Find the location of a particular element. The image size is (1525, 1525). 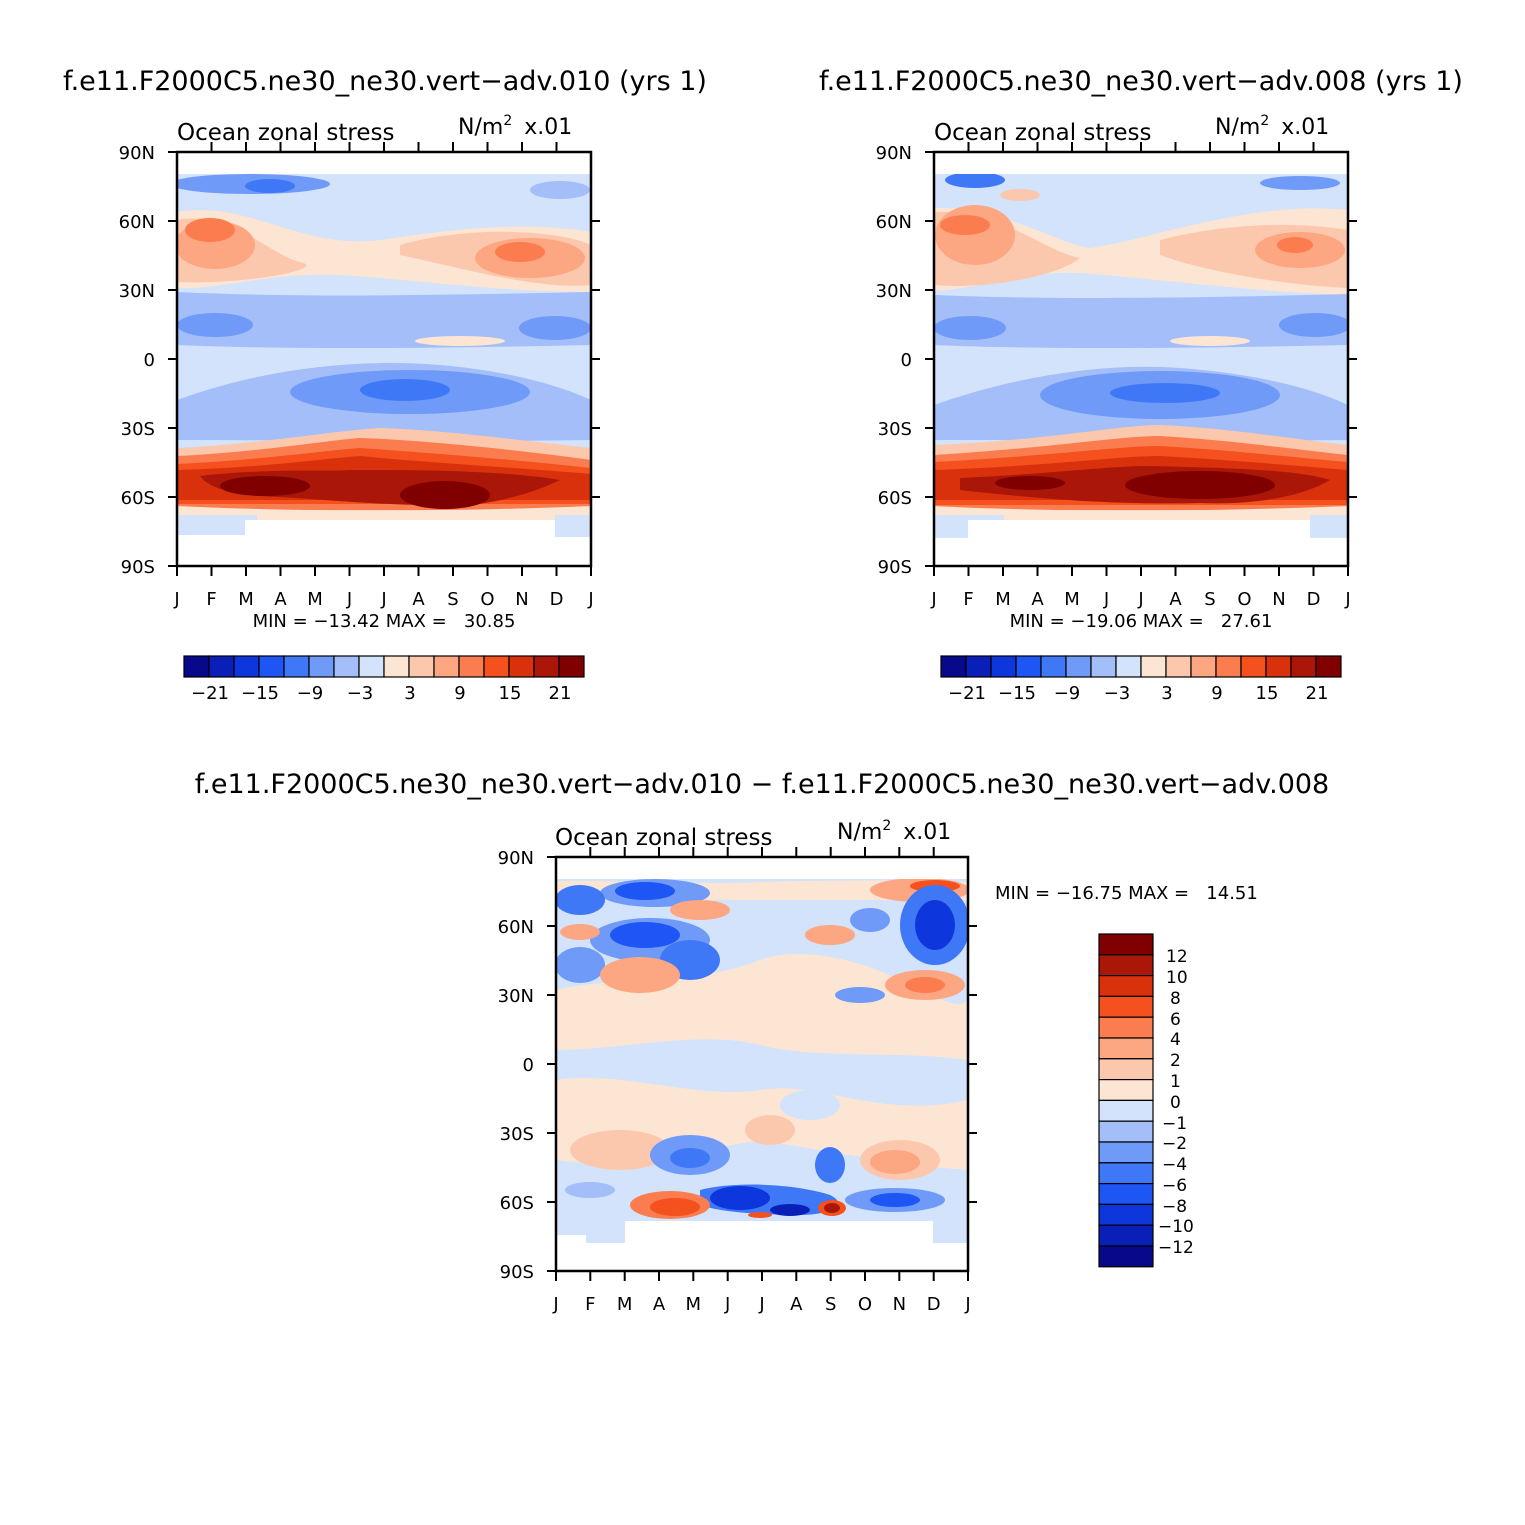

x-tick-label: D is located at coordinates (1314, 599).